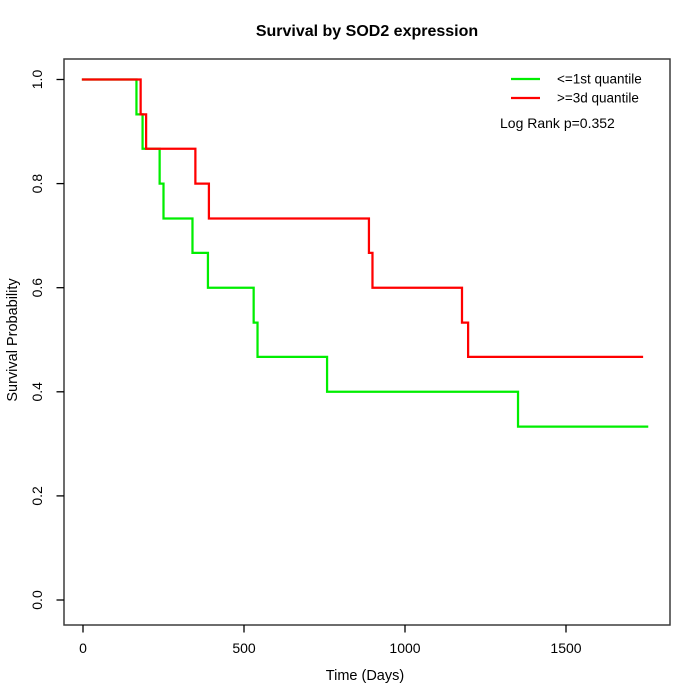 The height and width of the screenshot is (700, 700). What do you see at coordinates (576, 89) in the screenshot?
I see `legend: <=1st quantile >=3d quantile` at bounding box center [576, 89].